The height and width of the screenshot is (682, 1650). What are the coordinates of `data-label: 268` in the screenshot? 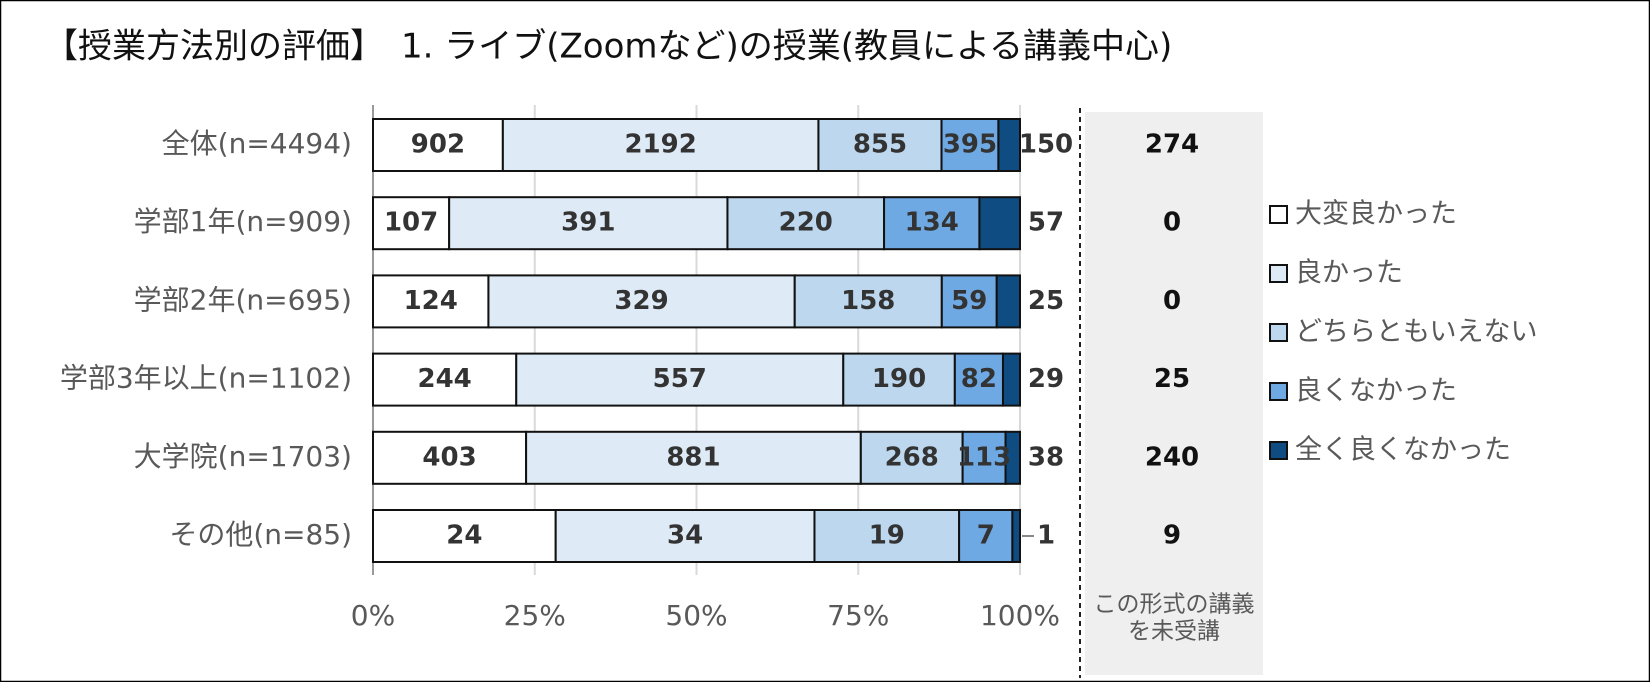 It's located at (912, 457).